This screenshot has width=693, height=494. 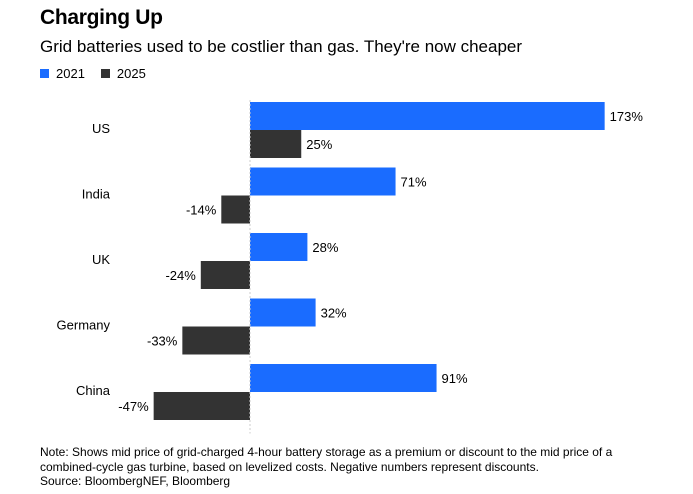 I want to click on data-label-2021-china: 91%, so click(x=455, y=378).